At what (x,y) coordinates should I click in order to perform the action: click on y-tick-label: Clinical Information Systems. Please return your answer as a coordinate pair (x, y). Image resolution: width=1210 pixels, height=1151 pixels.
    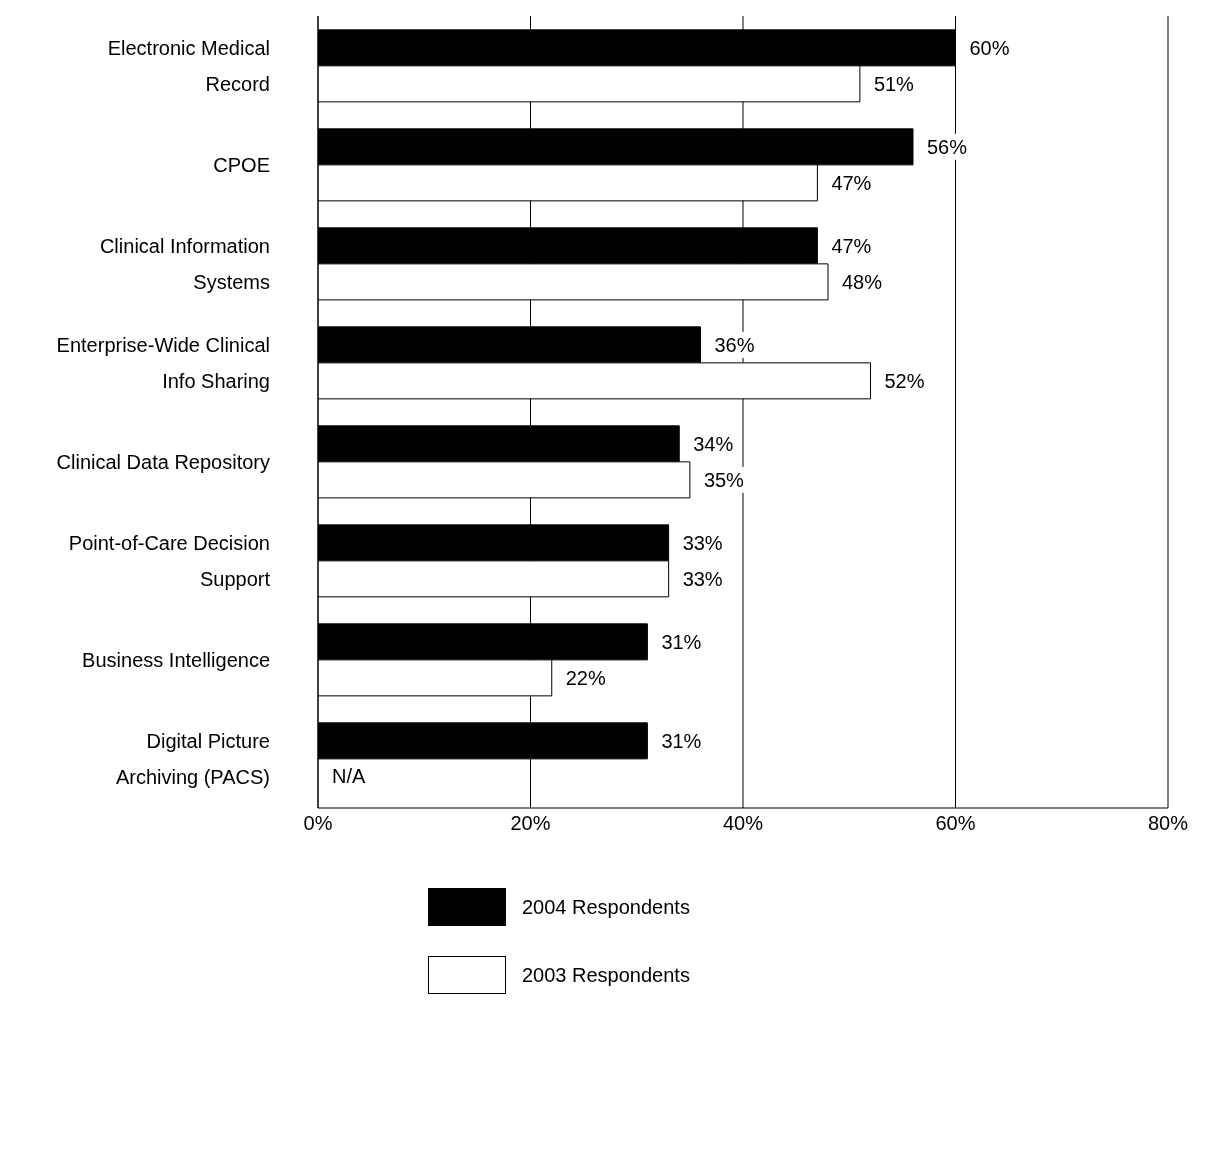
    Looking at the image, I should click on (184, 263).